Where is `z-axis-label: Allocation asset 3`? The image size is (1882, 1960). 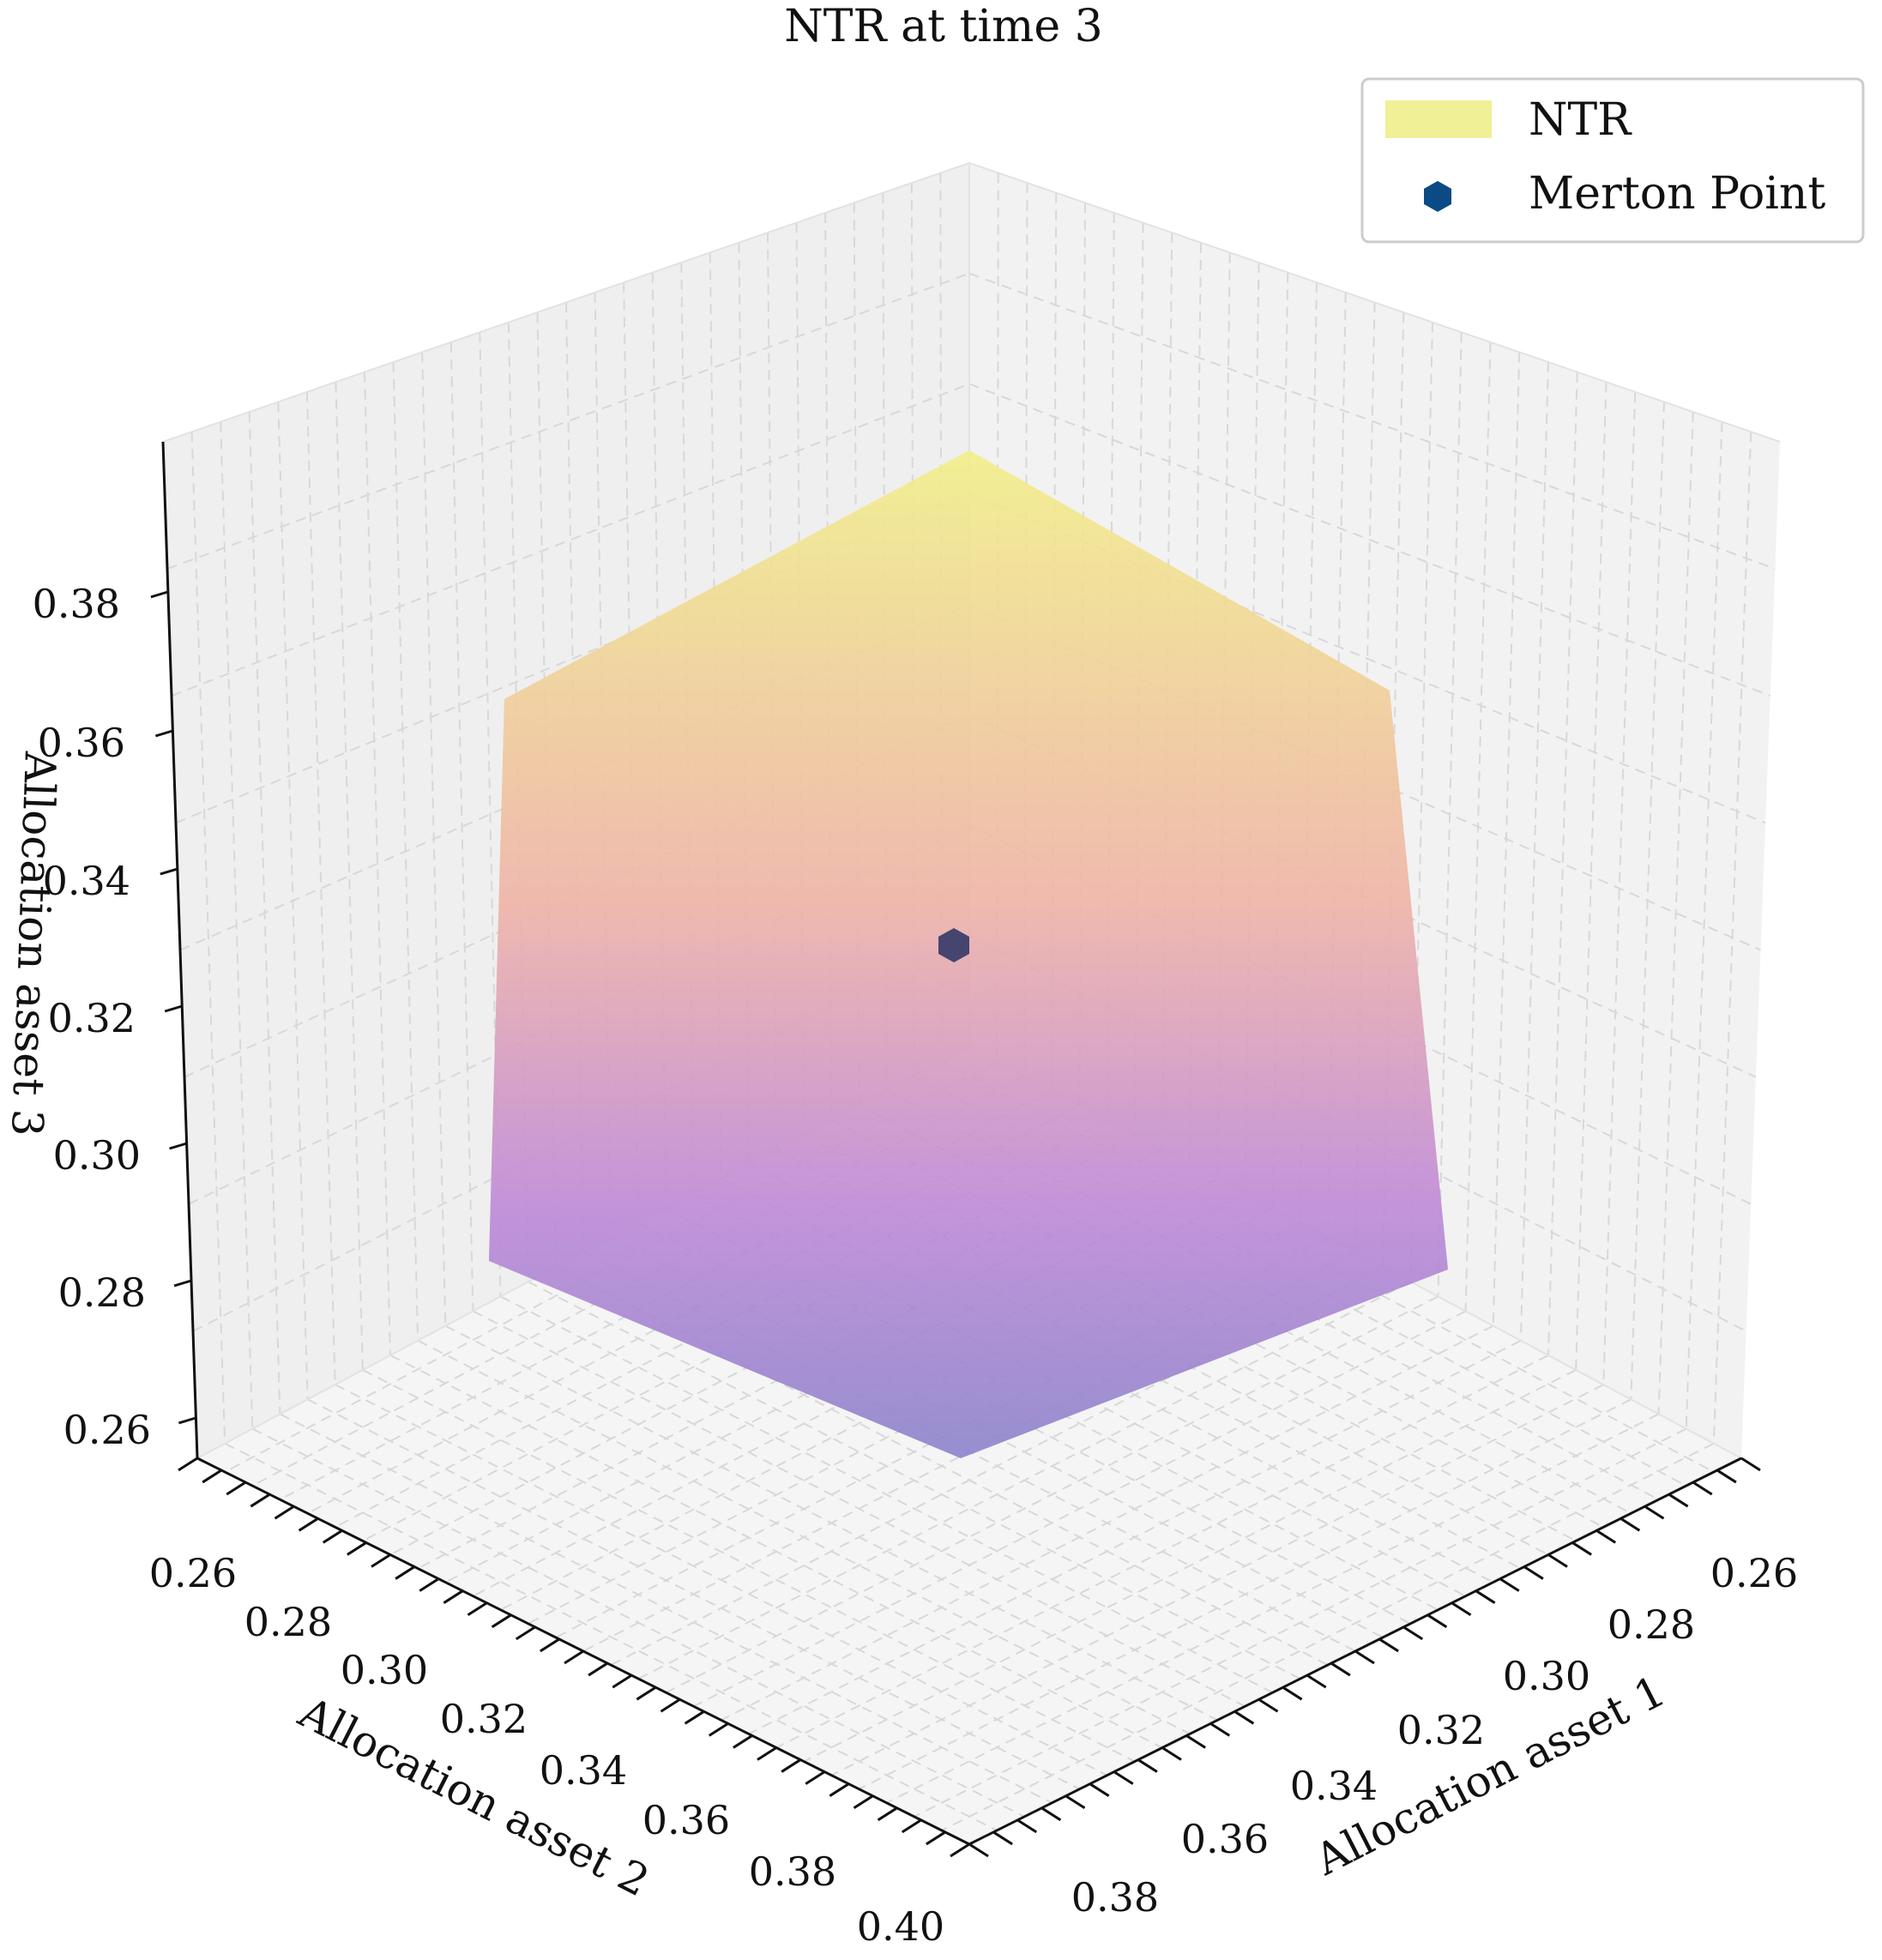
z-axis-label: Allocation asset 3 is located at coordinates (33, 944).